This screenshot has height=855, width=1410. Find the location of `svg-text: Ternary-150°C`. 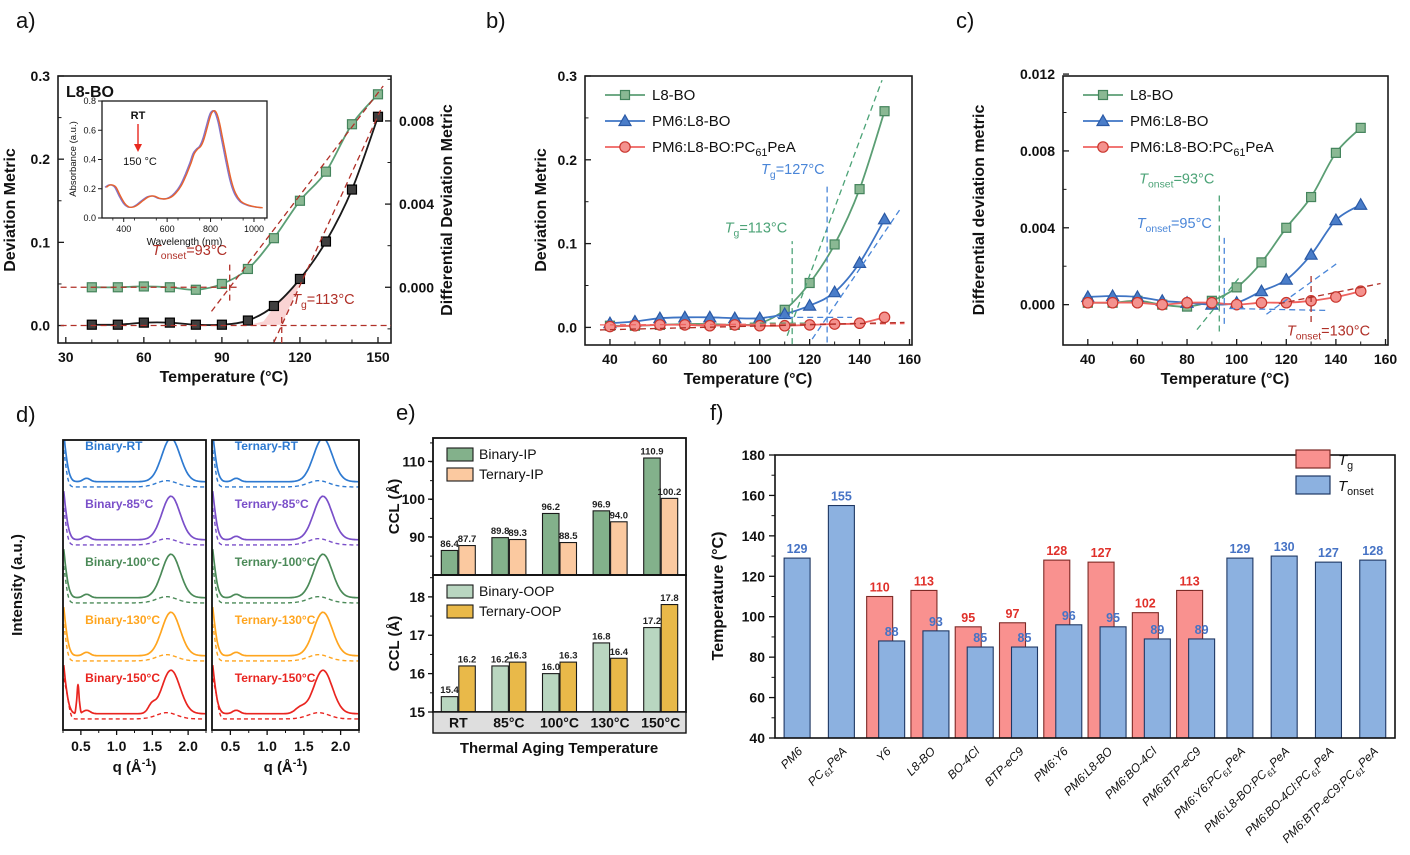

svg-text: Ternary-150°C is located at coordinates (275, 678).